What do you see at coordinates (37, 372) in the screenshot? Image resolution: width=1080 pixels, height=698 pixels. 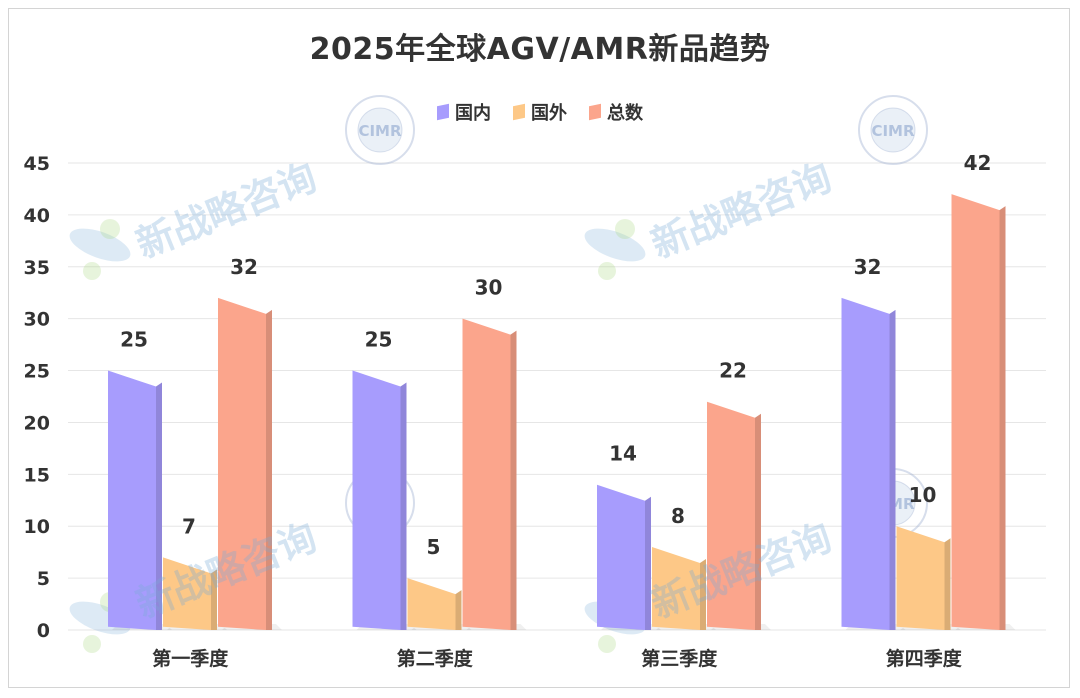 I see `y-tick-label: 25` at bounding box center [37, 372].